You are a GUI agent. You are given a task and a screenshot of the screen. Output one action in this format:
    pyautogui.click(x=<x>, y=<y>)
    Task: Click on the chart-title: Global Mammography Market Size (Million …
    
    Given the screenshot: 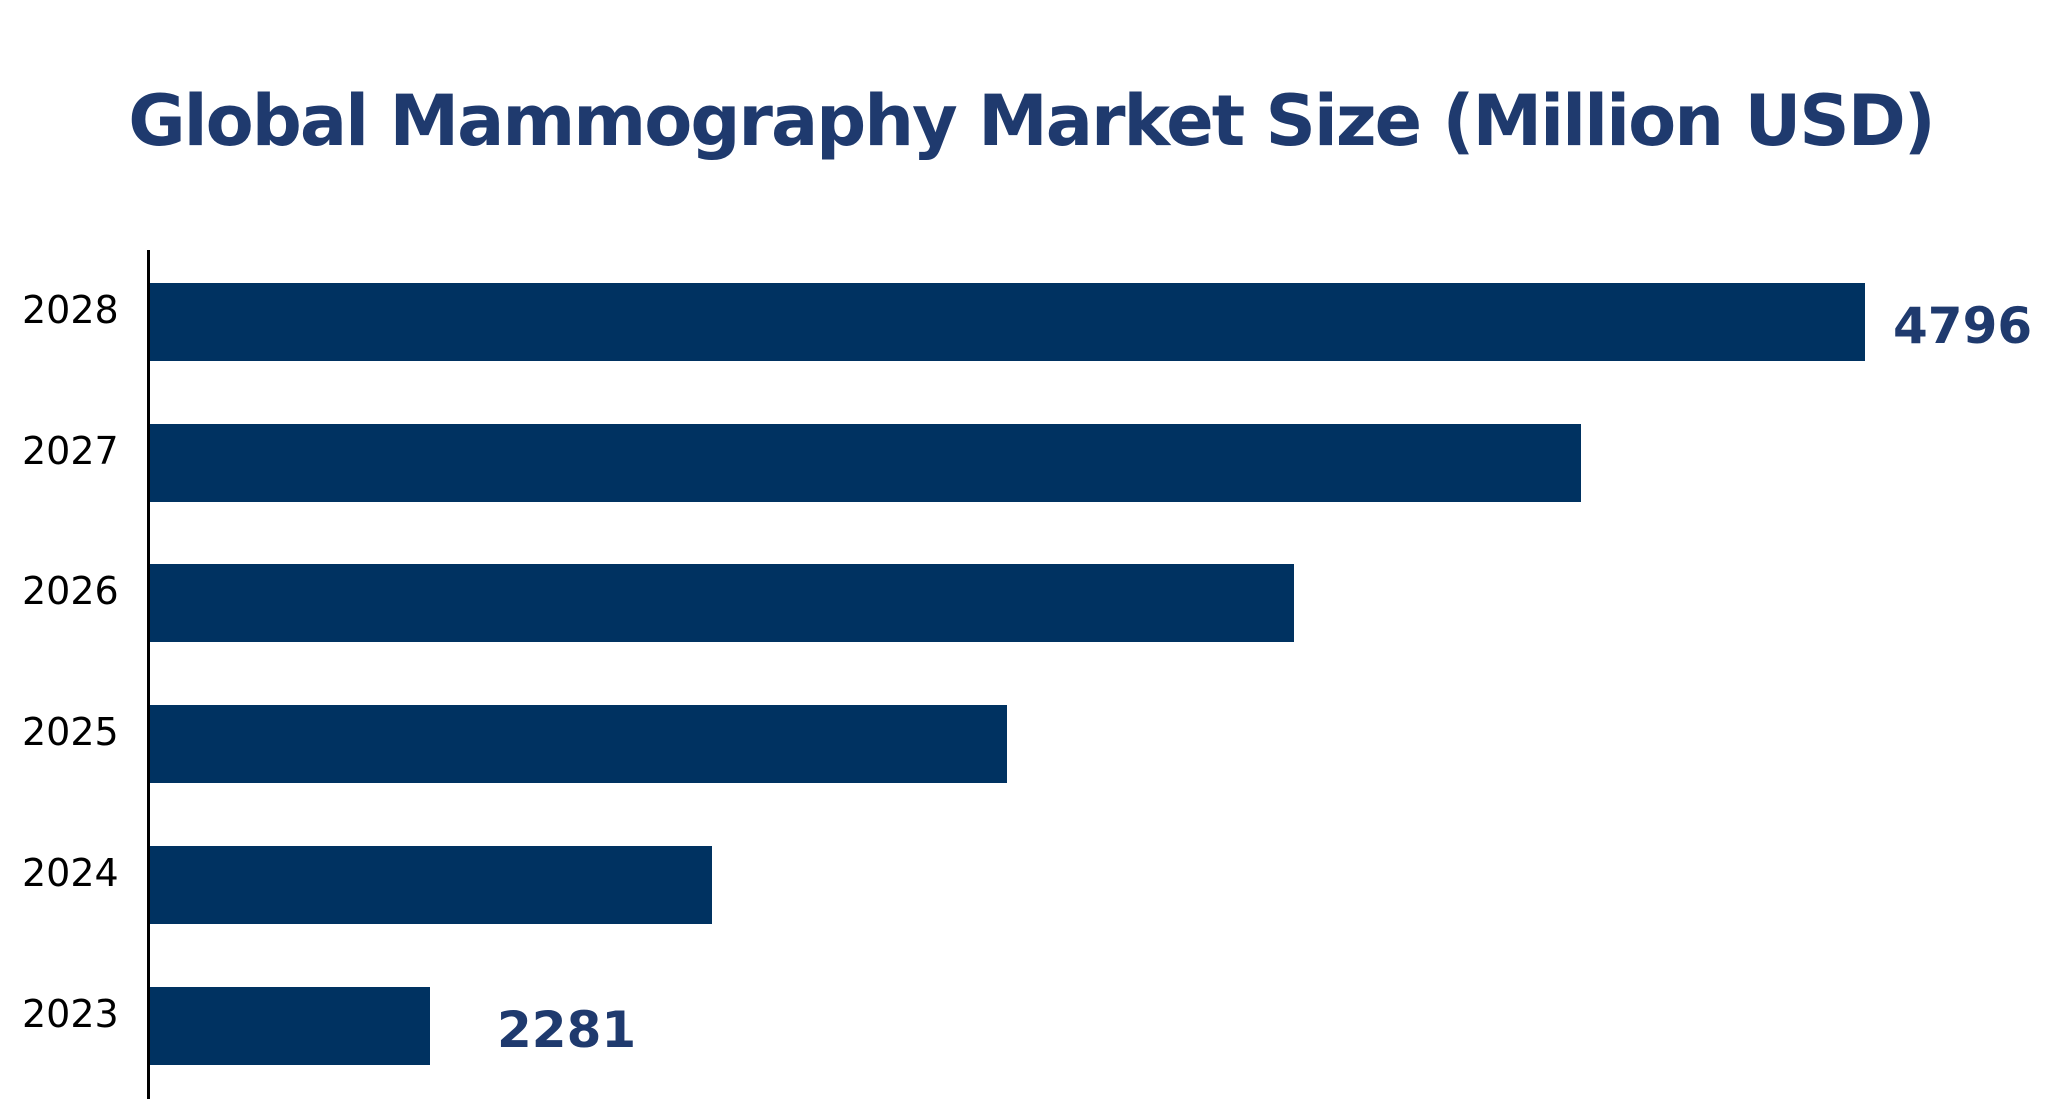 What is the action you would take?
    pyautogui.click(x=1032, y=121)
    